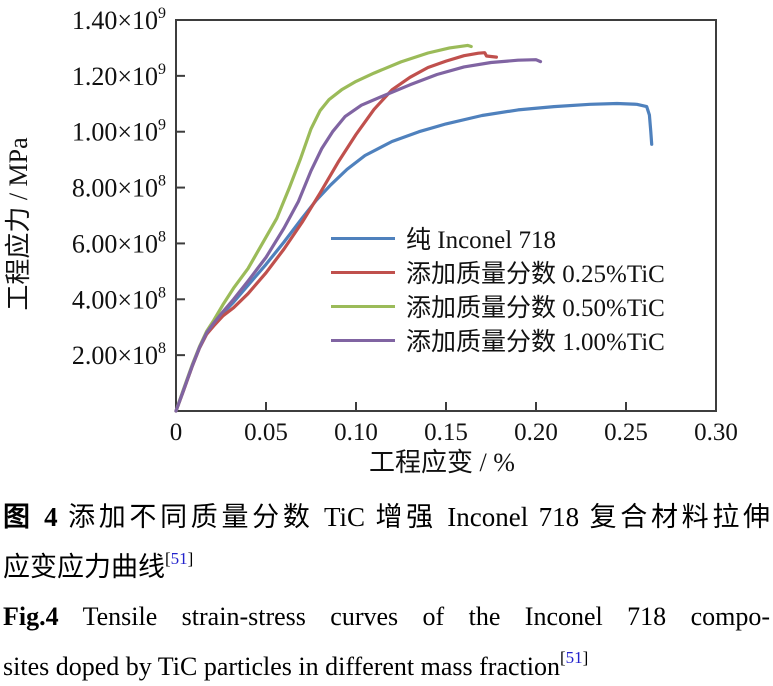 The image size is (773, 686). I want to click on legend-line-purple, so click(363, 340).